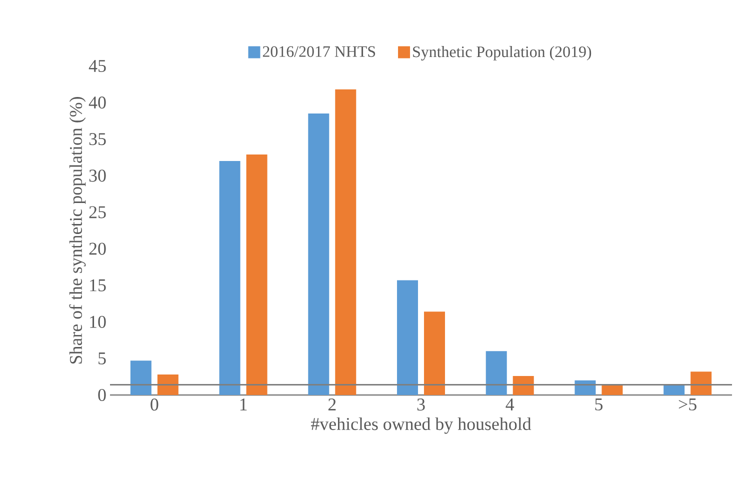 The width and height of the screenshot is (737, 482). Describe the element at coordinates (243, 404) in the screenshot. I see `x-tick-label: 1` at that location.